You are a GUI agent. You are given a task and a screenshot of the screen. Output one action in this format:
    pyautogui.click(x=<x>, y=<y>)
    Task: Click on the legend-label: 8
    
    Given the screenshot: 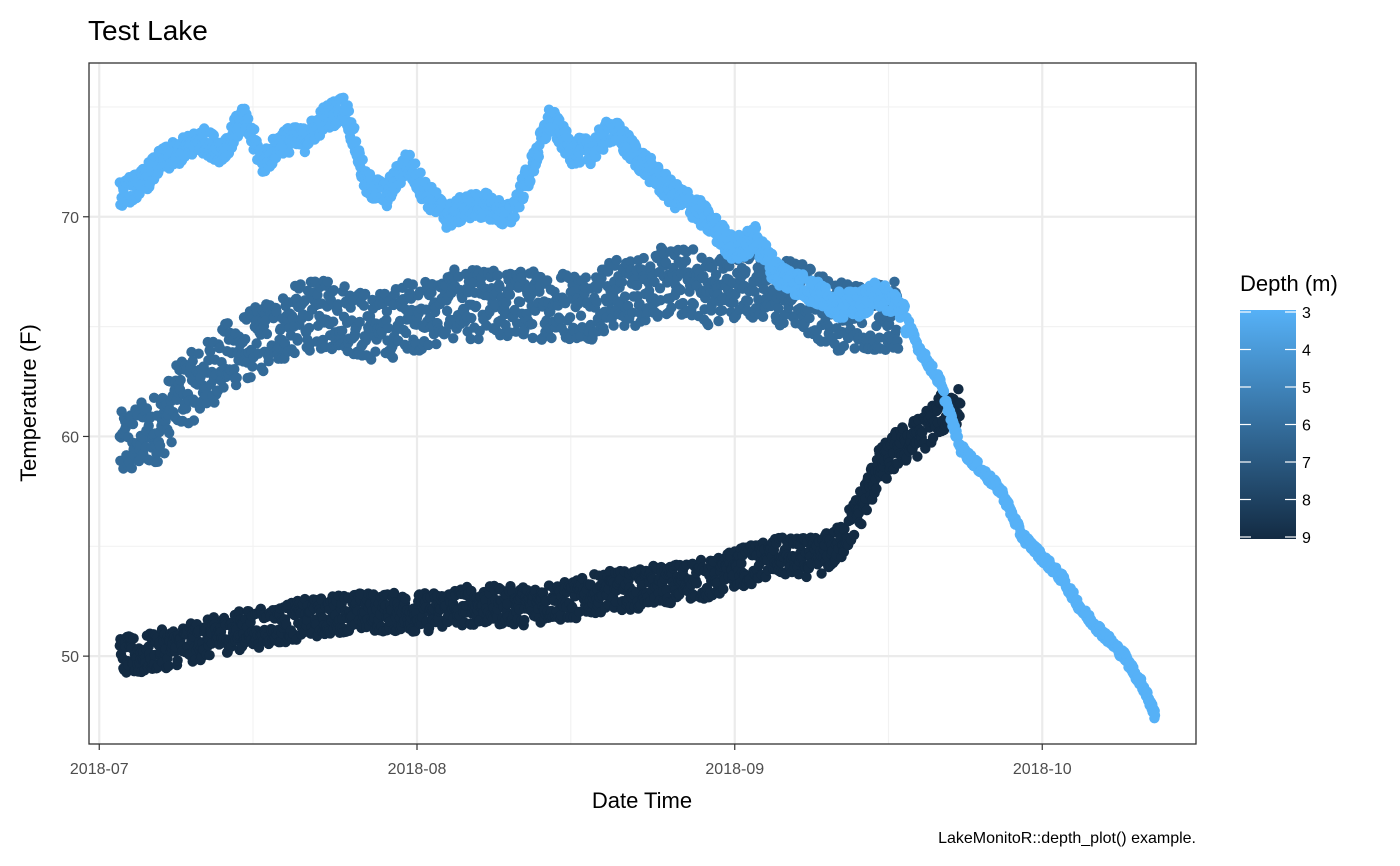 What is the action you would take?
    pyautogui.click(x=1306, y=501)
    